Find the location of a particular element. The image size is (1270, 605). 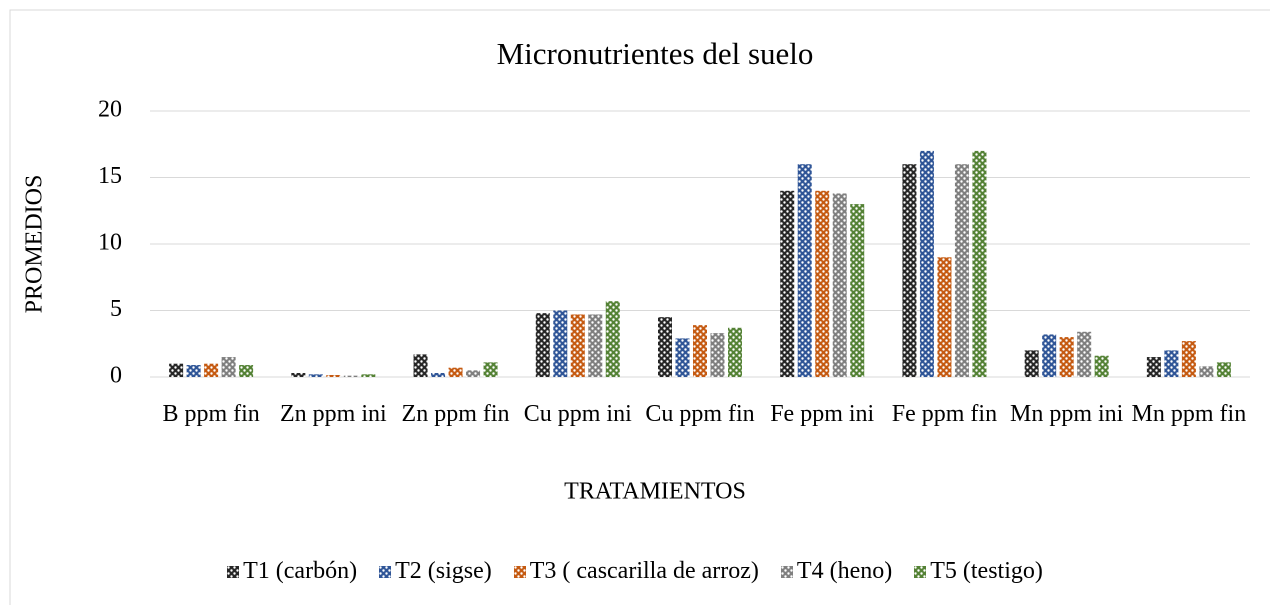

legend-item: T2 (sigse) is located at coordinates (435, 571).